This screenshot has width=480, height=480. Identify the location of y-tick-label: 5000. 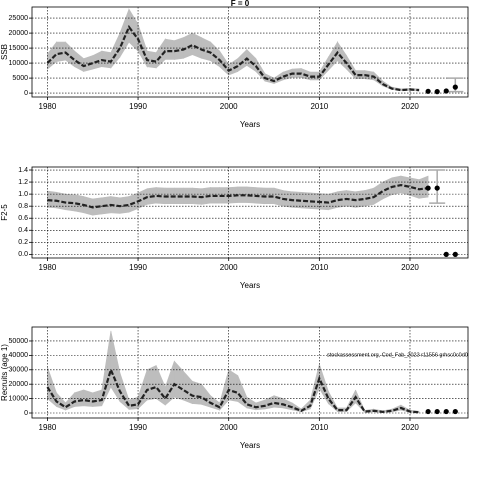
(20, 78).